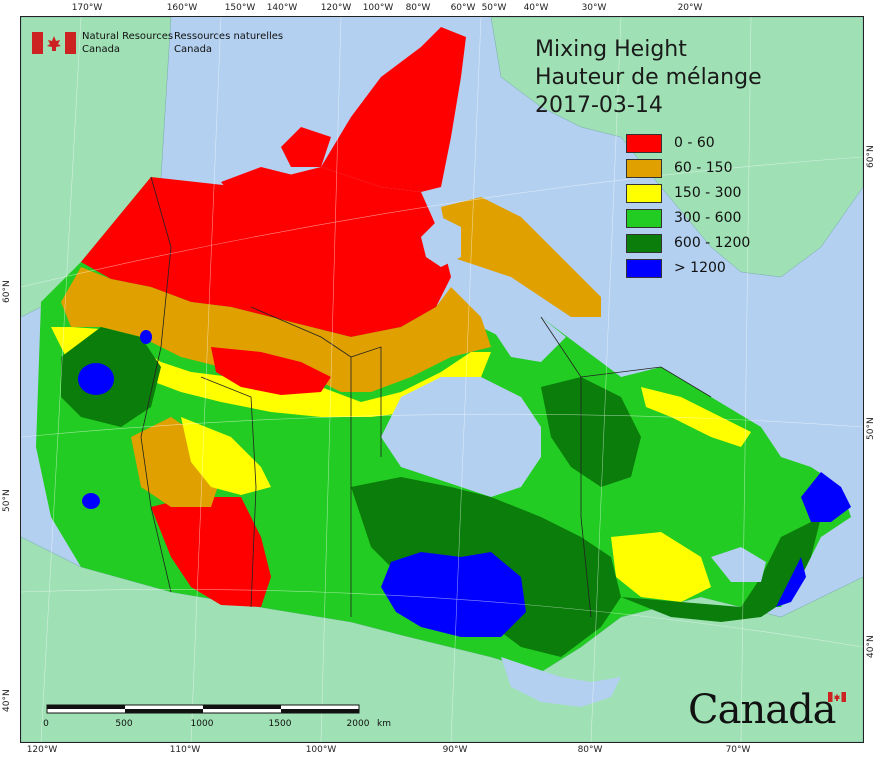 This screenshot has width=880, height=760. I want to click on lon-tick-bottom: 110°W, so click(185, 750).